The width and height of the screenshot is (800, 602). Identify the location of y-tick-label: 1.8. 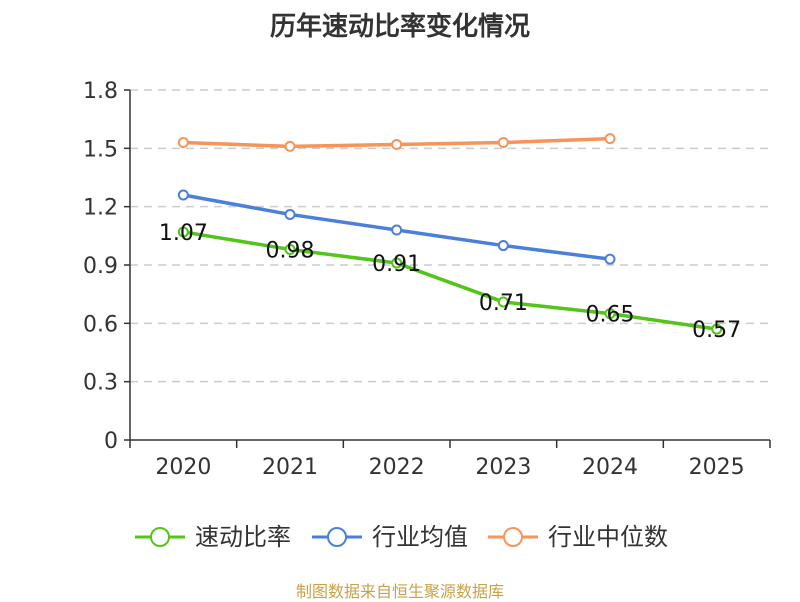
(100, 91).